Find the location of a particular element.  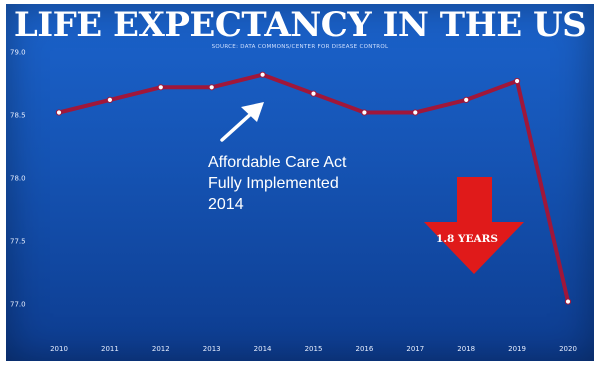

x-tick-label: 2015 is located at coordinates (314, 349).